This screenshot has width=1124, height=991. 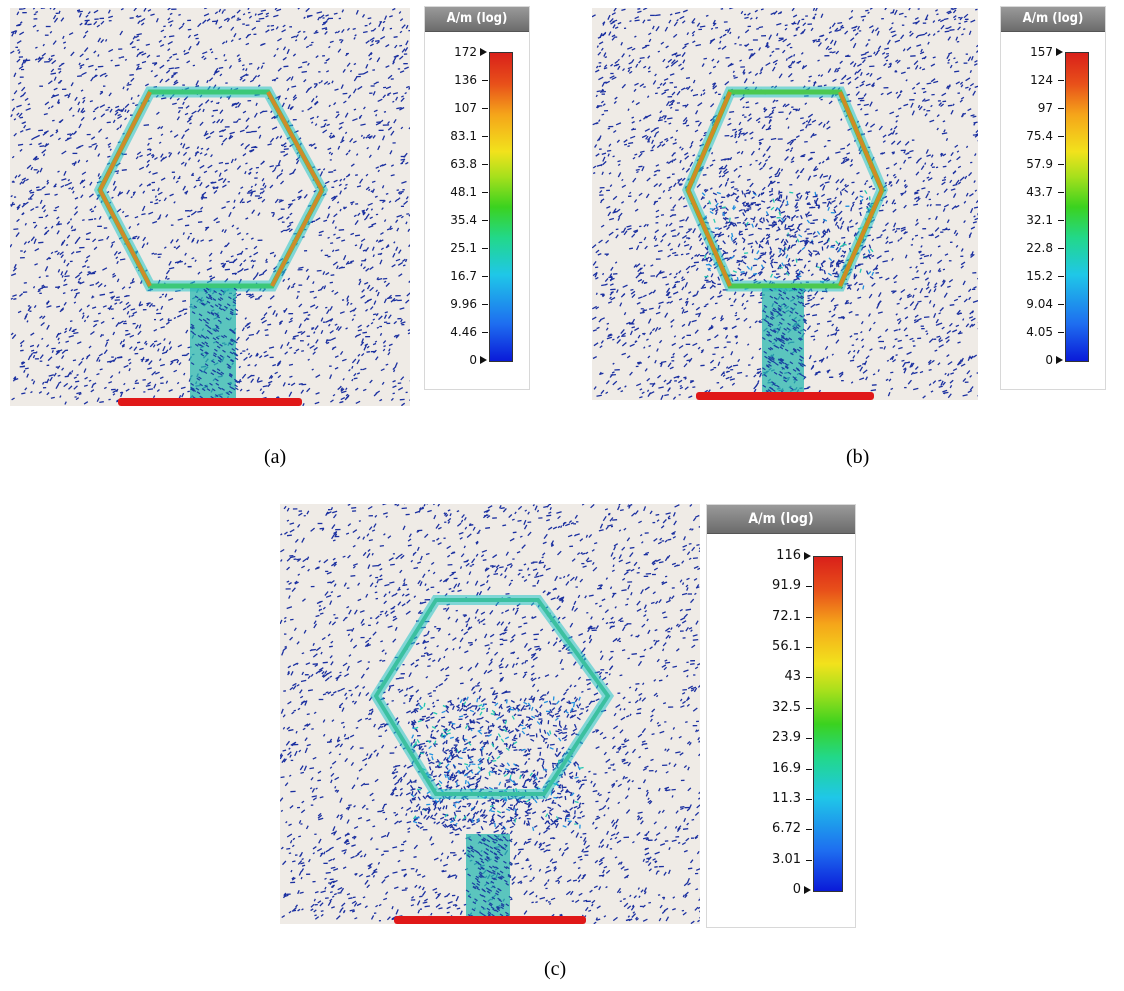 I want to click on caption-c: (c), so click(x=555, y=969).